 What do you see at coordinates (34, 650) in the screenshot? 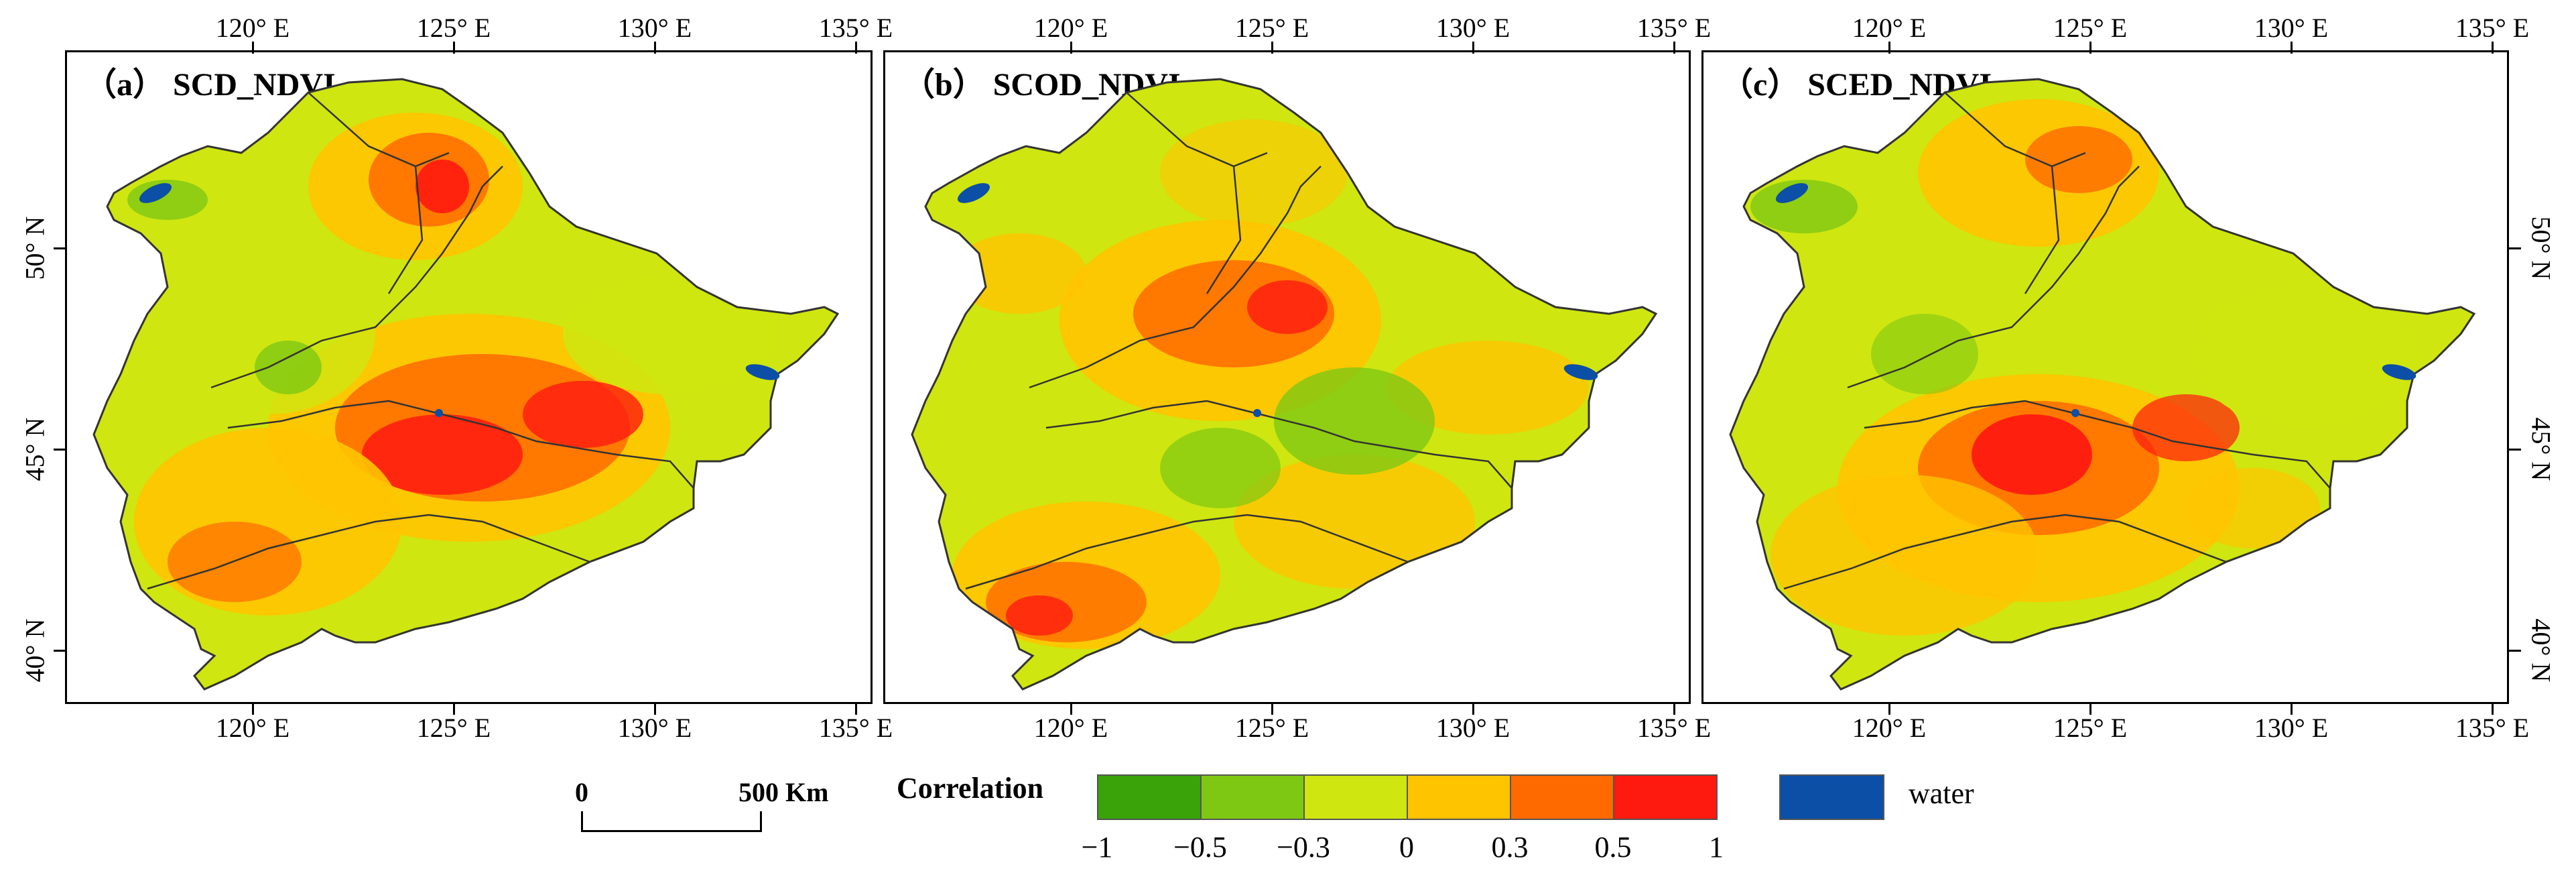
I see `latitude-tick-left: 40° N` at bounding box center [34, 650].